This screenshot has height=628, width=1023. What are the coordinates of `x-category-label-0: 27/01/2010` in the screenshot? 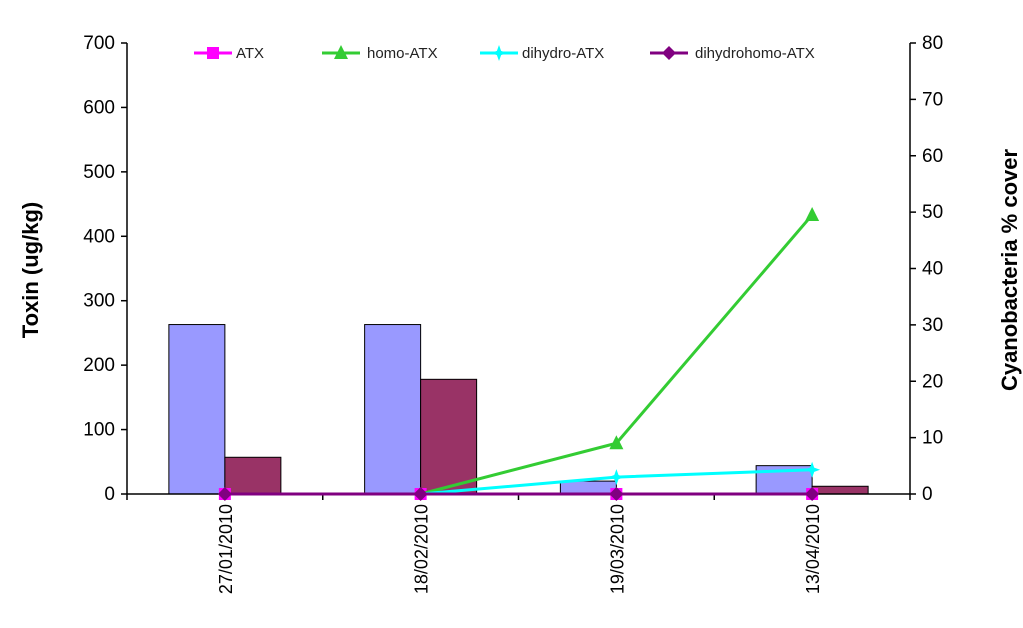 It's located at (226, 549).